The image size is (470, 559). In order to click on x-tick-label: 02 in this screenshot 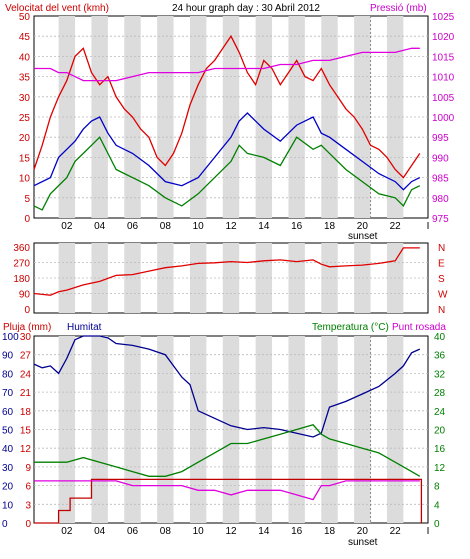, I will do `click(67, 226)`.